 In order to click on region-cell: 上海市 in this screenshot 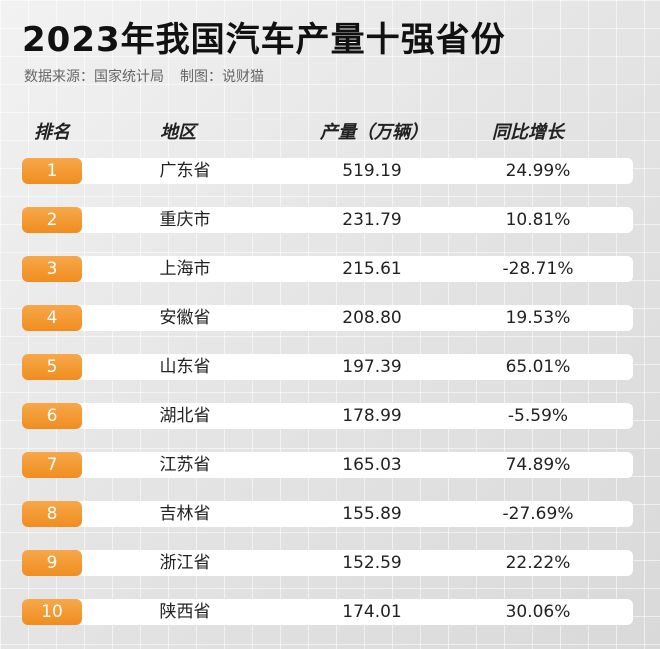, I will do `click(185, 269)`.